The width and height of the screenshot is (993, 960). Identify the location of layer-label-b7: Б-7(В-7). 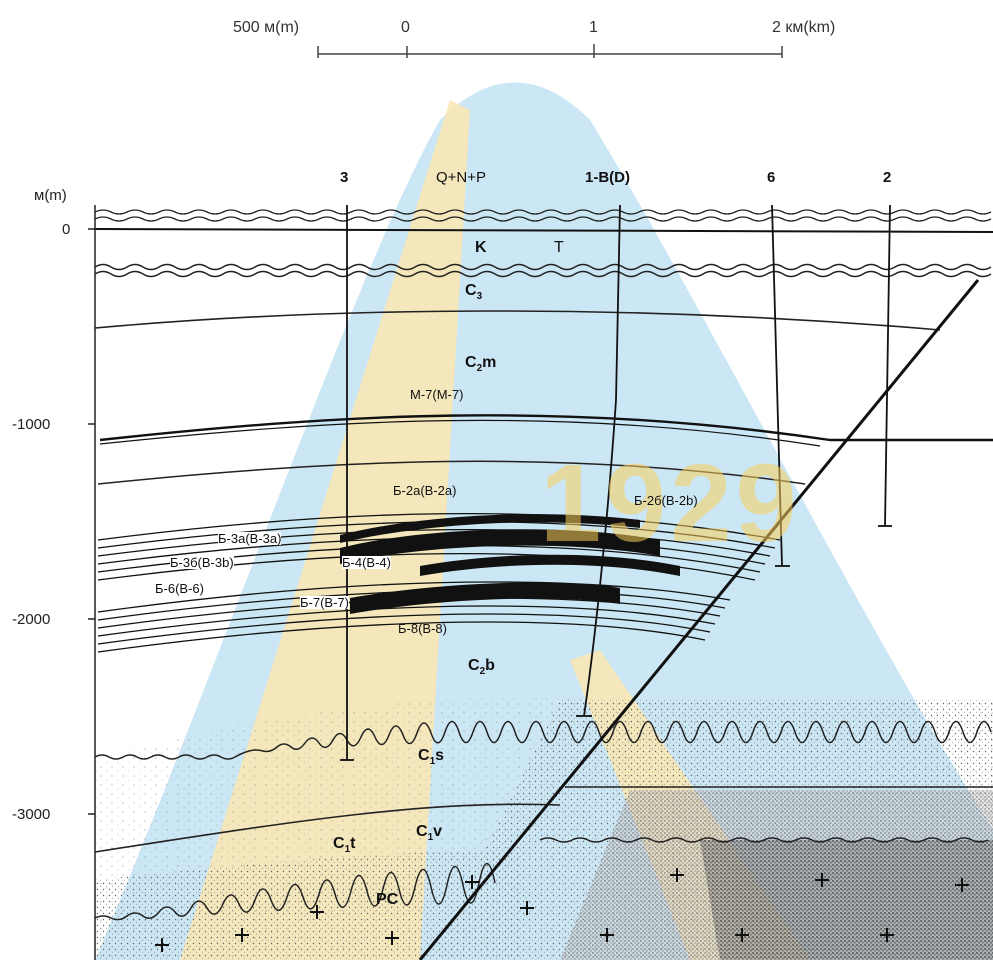
(324, 602).